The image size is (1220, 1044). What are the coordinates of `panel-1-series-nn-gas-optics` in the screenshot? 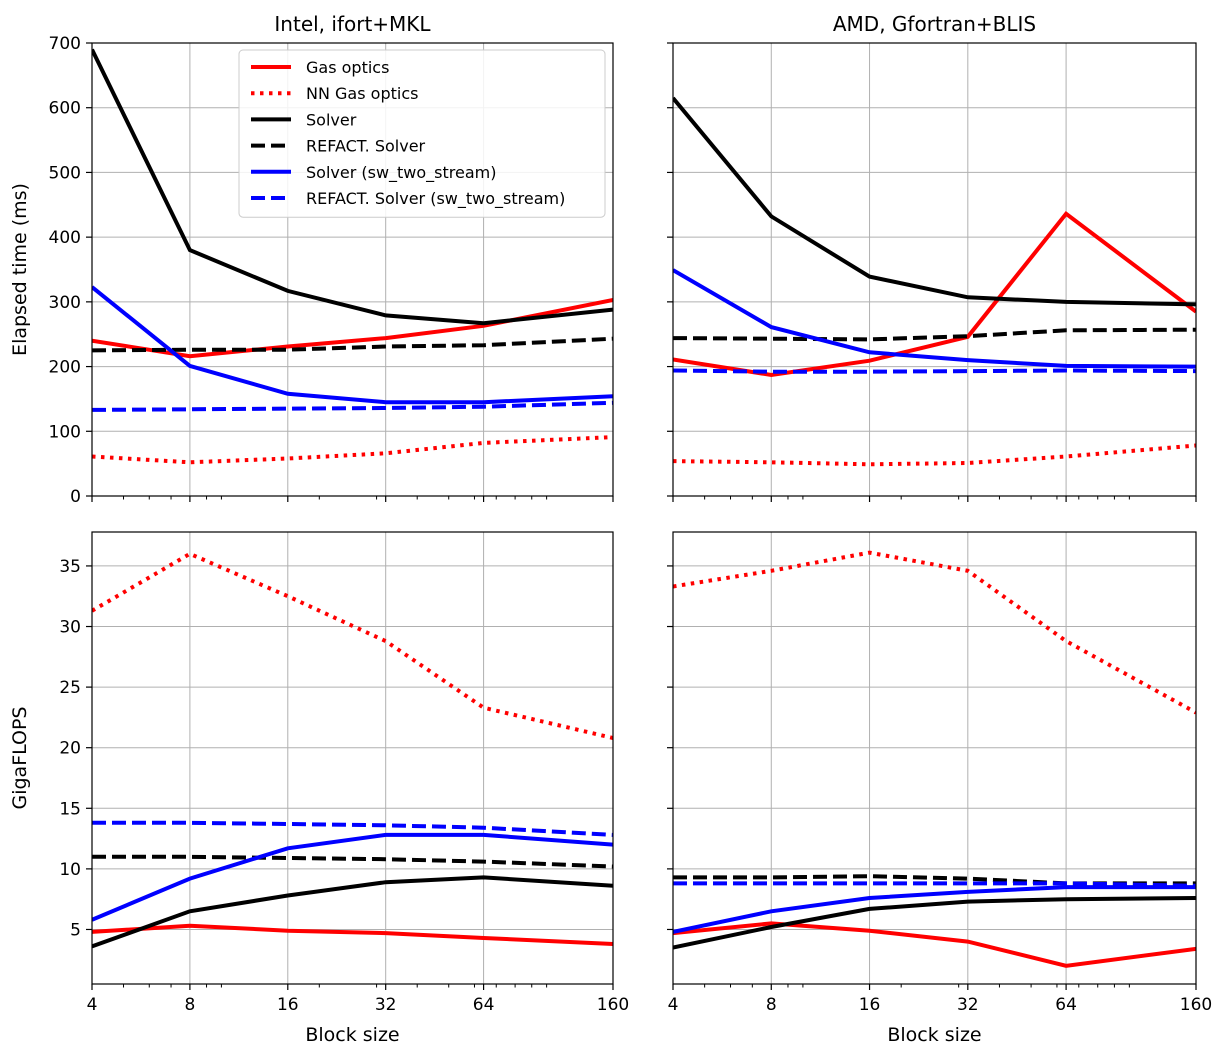 It's located at (352, 450).